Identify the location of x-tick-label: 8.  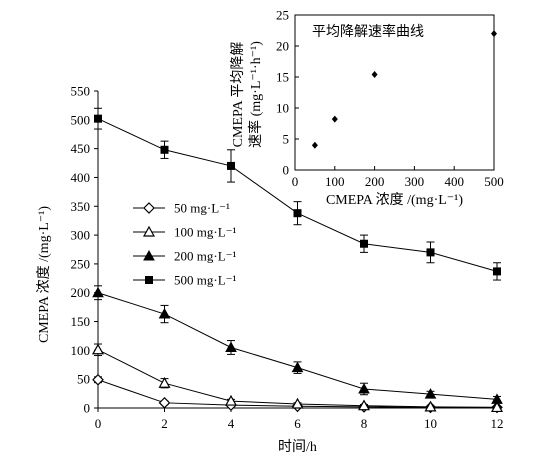
(364, 423).